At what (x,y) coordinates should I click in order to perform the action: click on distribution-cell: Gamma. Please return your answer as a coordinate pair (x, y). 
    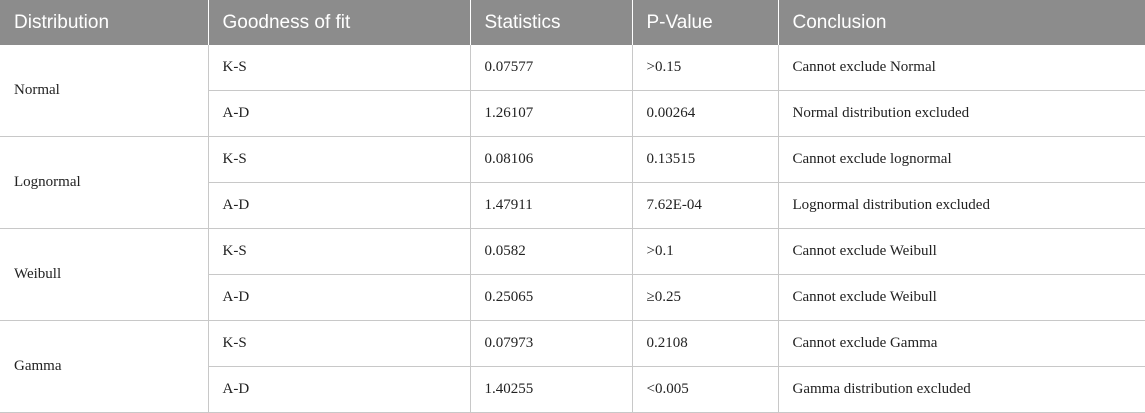
    Looking at the image, I should click on (104, 366).